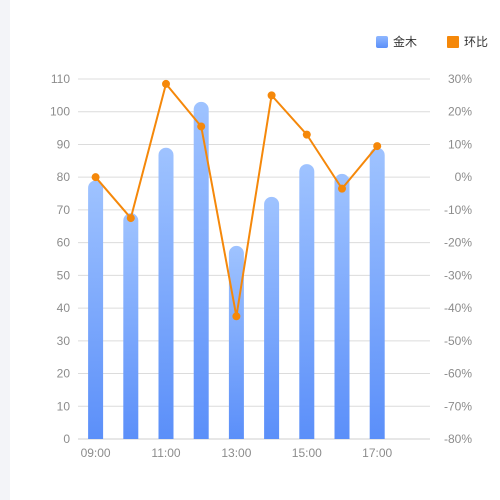 The height and width of the screenshot is (500, 500). I want to click on y-right-tick-label: 0%, so click(464, 177).